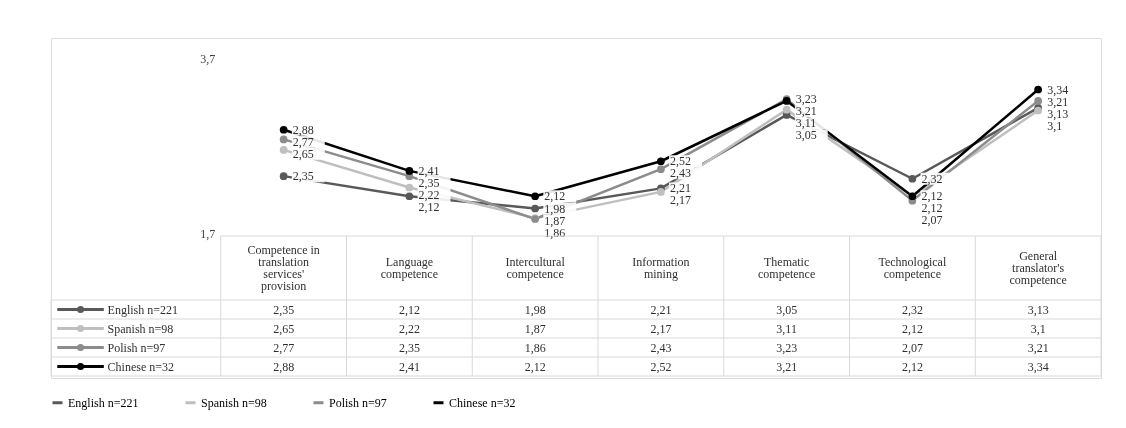 The width and height of the screenshot is (1126, 428). What do you see at coordinates (136, 347) in the screenshot?
I see `legend-label: Polish n=97` at bounding box center [136, 347].